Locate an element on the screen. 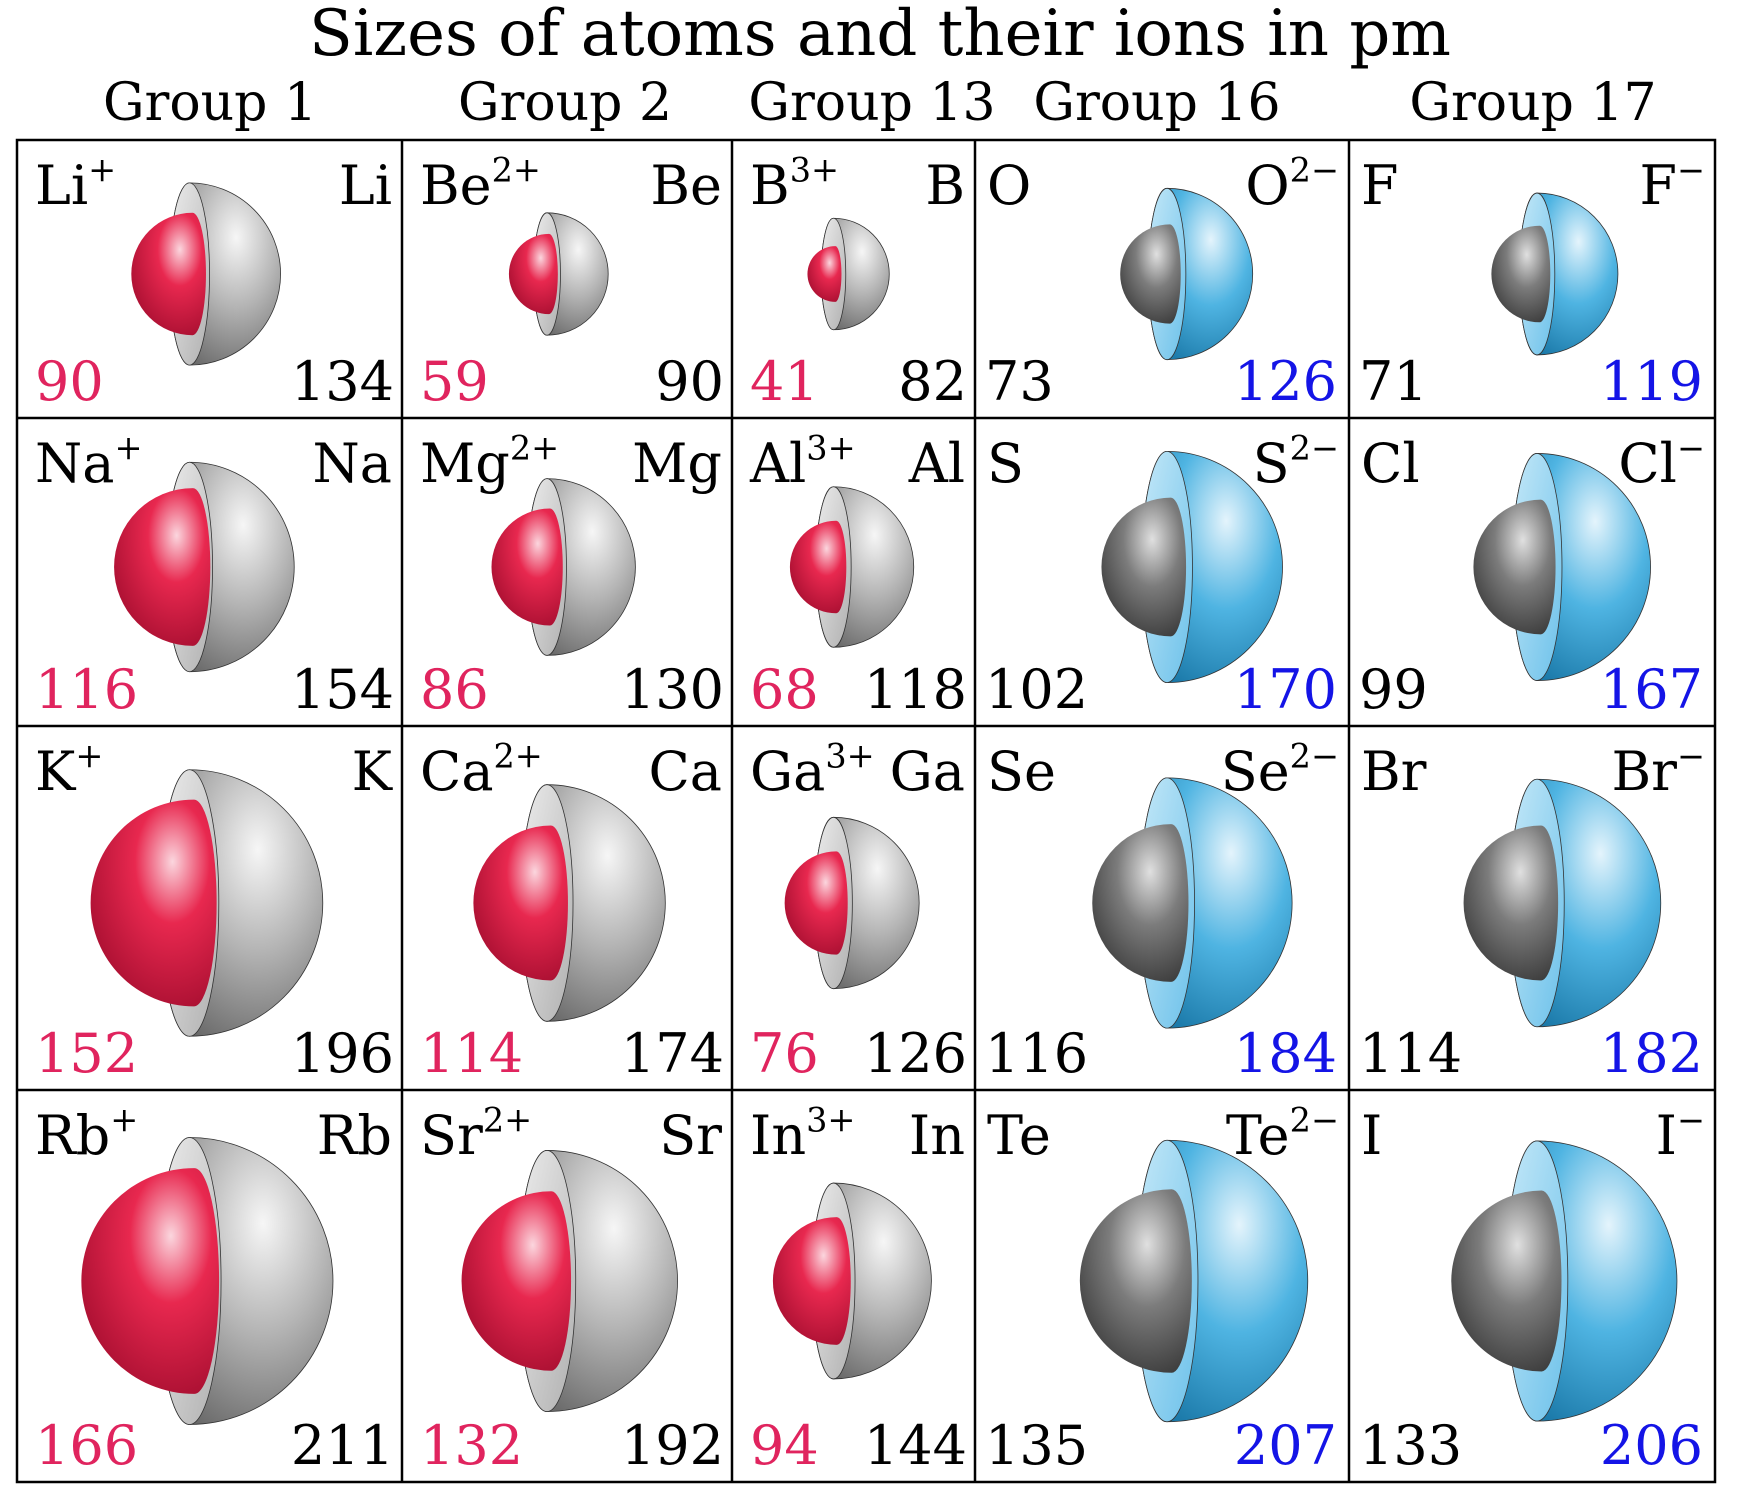 This screenshot has height=1496, width=1737. atom-symbol-i: I is located at coordinates (1371, 1135).